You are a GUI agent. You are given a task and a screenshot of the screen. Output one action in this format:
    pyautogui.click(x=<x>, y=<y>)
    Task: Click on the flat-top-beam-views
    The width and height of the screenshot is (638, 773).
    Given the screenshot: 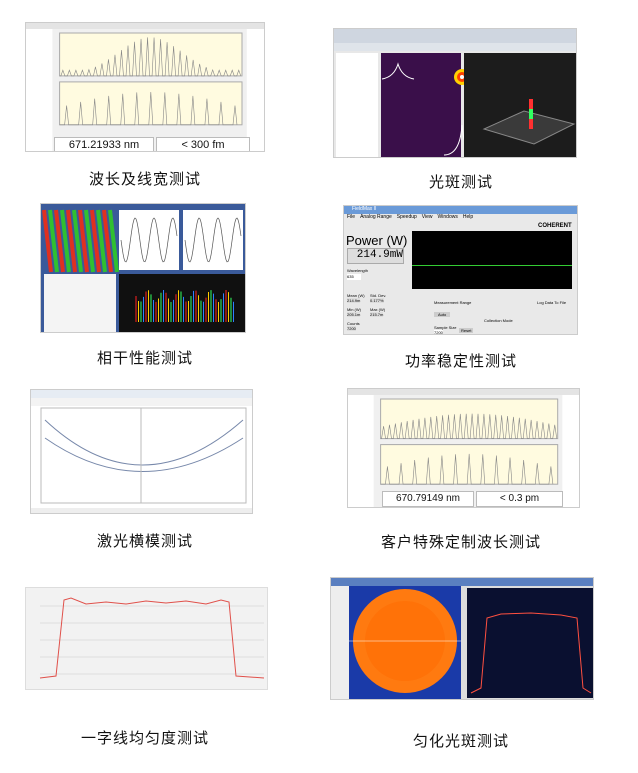 What is the action you would take?
    pyautogui.click(x=462, y=638)
    